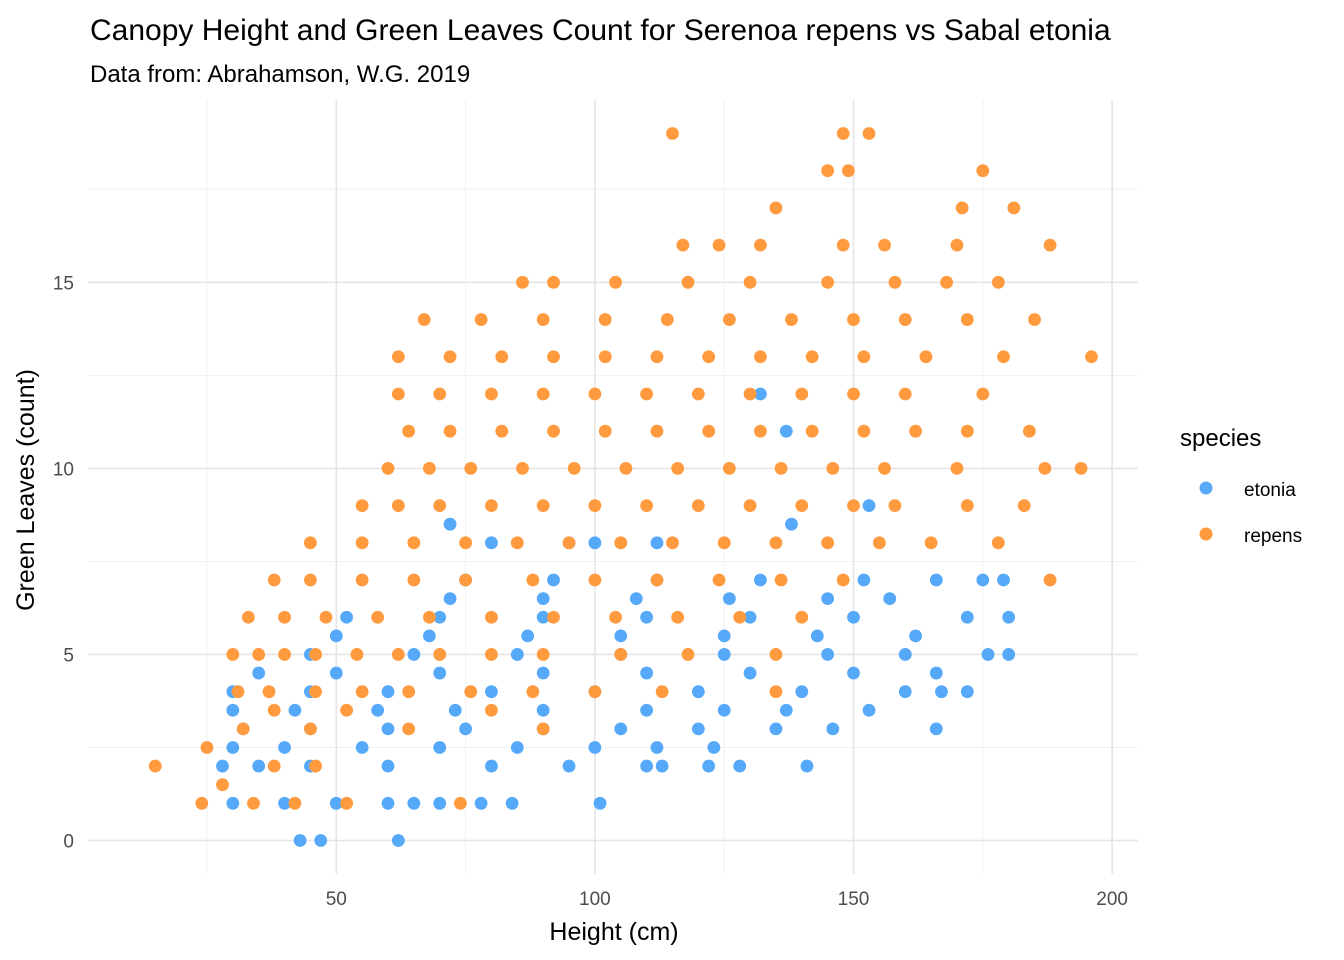  Describe the element at coordinates (595, 899) in the screenshot. I see `x-tick-label: 100` at that location.